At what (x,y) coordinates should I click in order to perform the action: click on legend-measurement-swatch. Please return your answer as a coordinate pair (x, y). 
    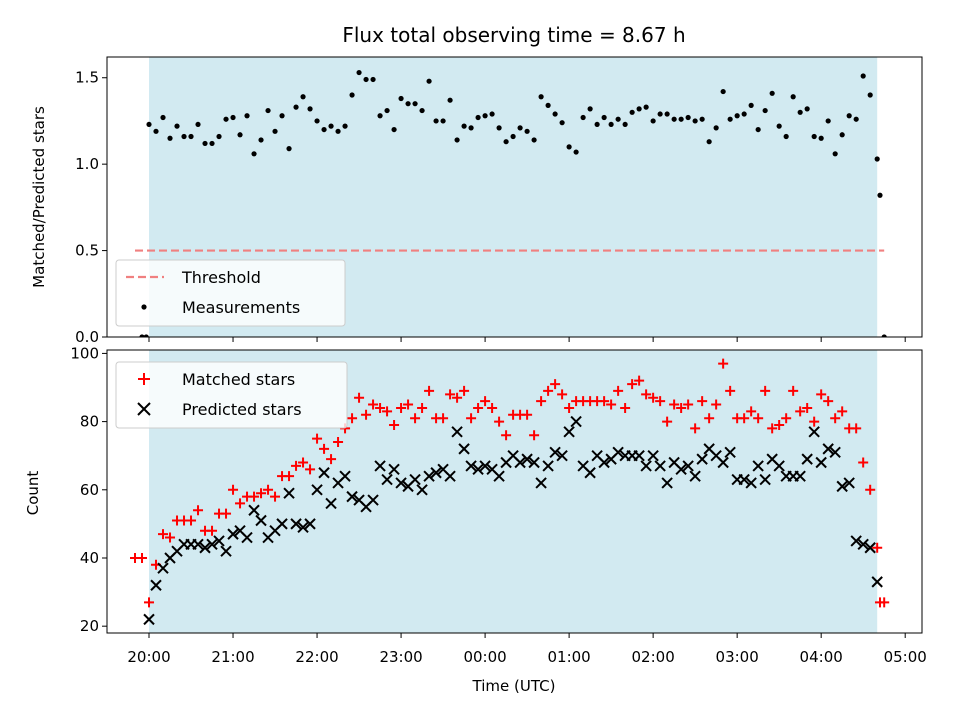
    Looking at the image, I should click on (144, 307).